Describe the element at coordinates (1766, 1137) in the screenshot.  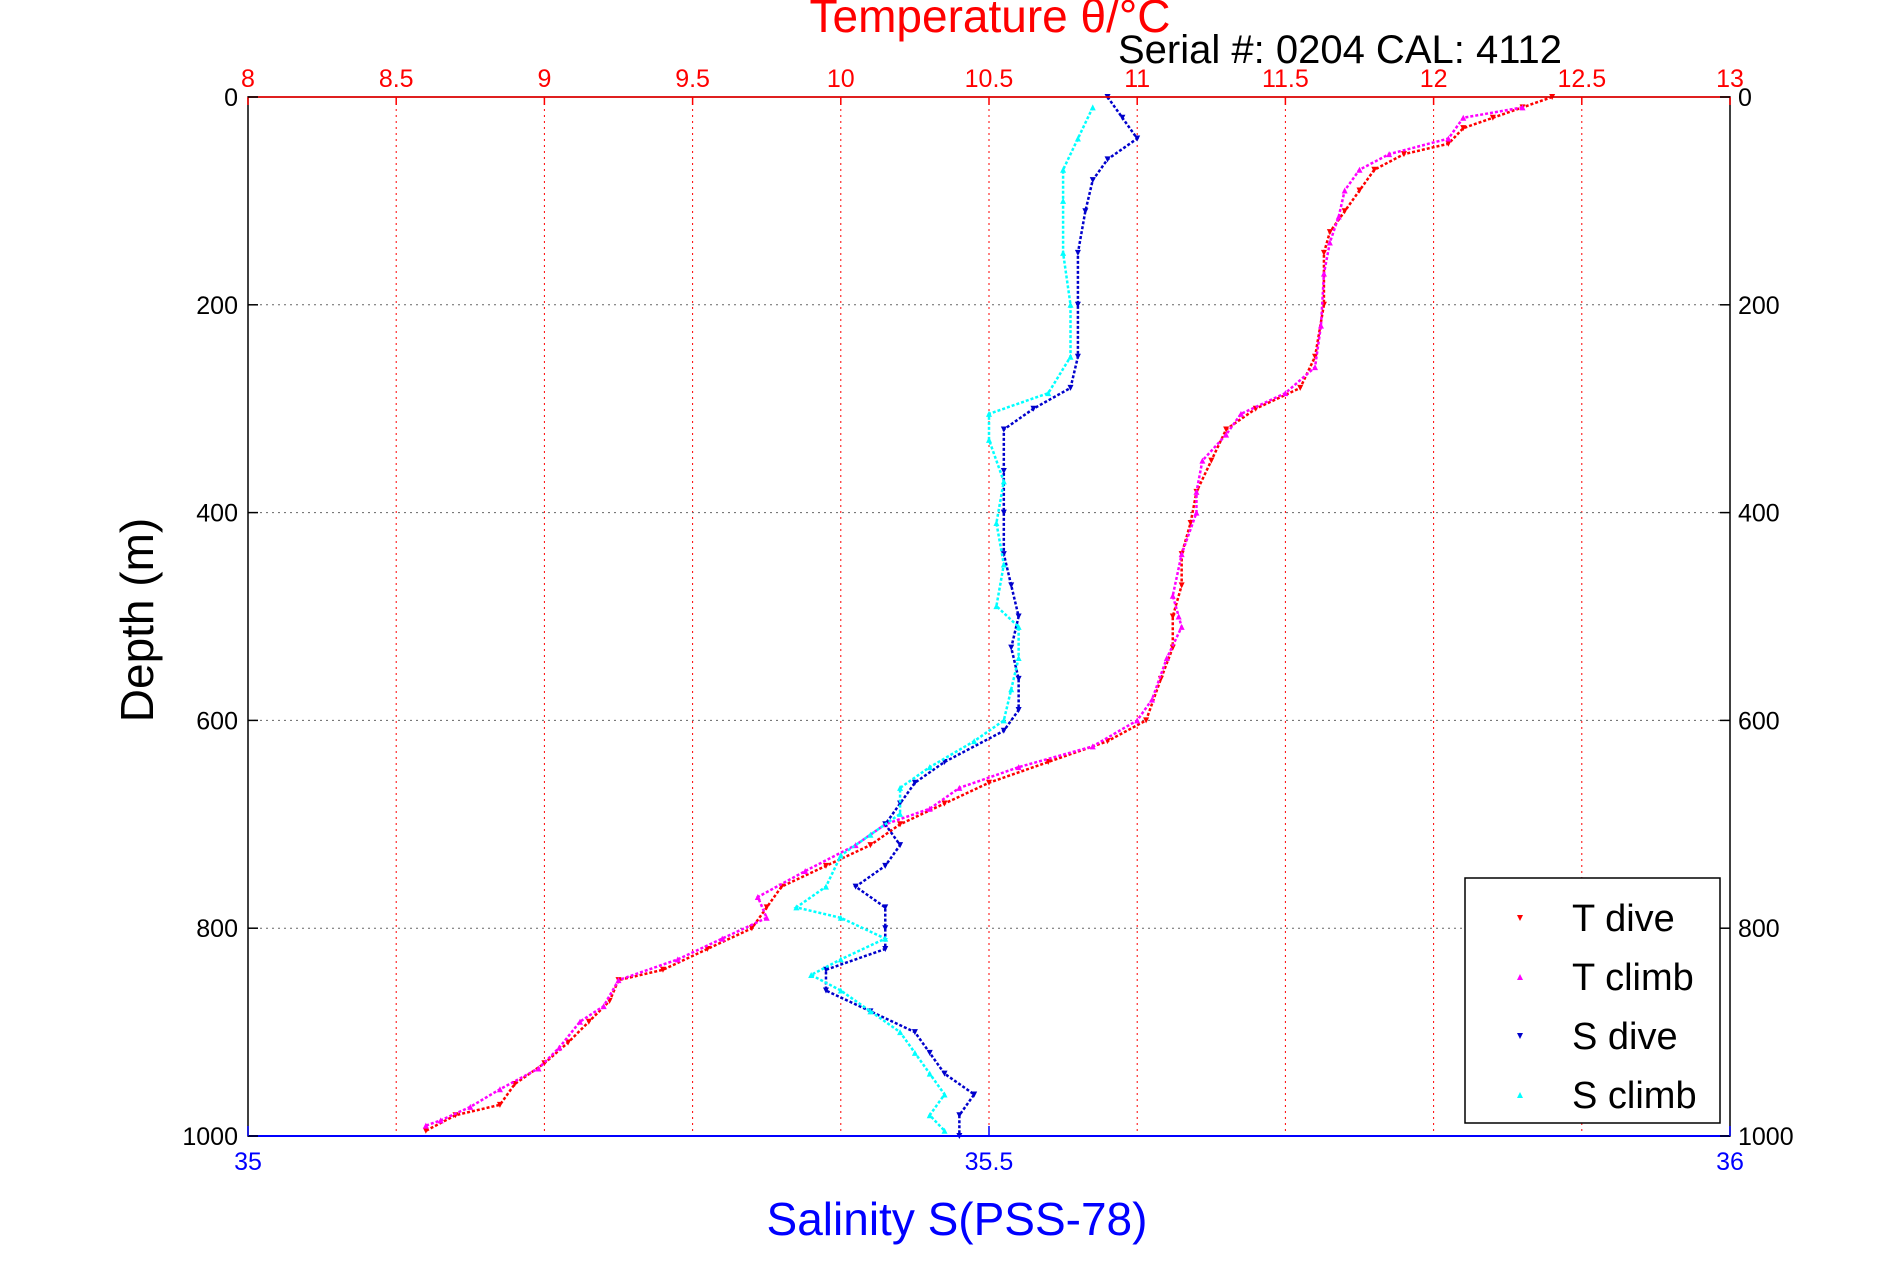
I see `depth-tick-label-right: 1000` at that location.